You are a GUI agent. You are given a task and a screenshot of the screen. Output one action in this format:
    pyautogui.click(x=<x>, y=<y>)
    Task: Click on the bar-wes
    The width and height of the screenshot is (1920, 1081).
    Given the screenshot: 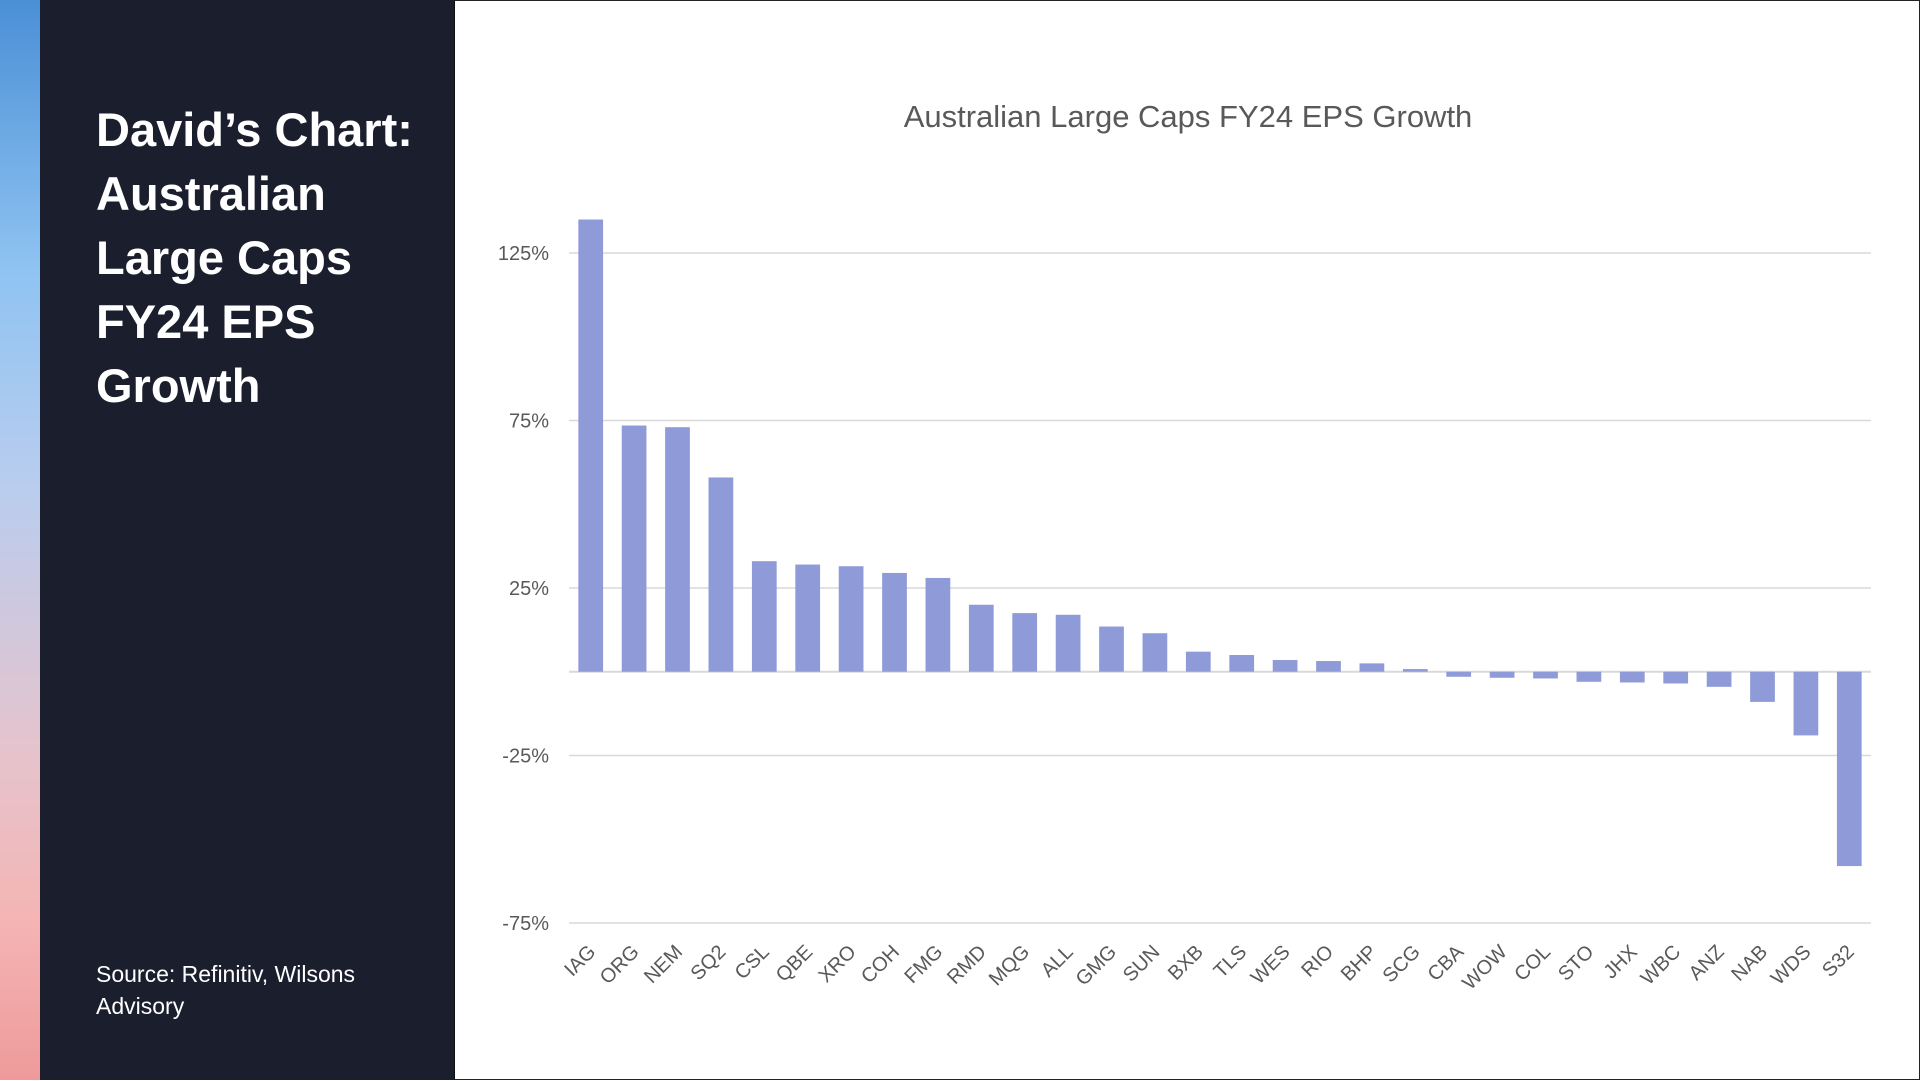 What is the action you would take?
    pyautogui.click(x=1285, y=666)
    